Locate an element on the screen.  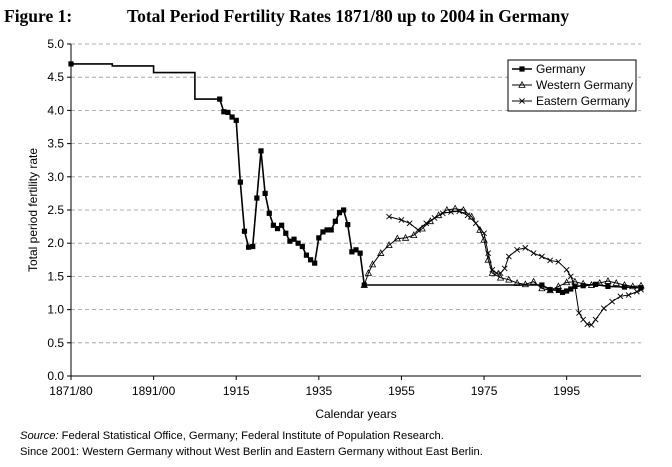
legend-marker-eastern-germany is located at coordinates (522, 101).